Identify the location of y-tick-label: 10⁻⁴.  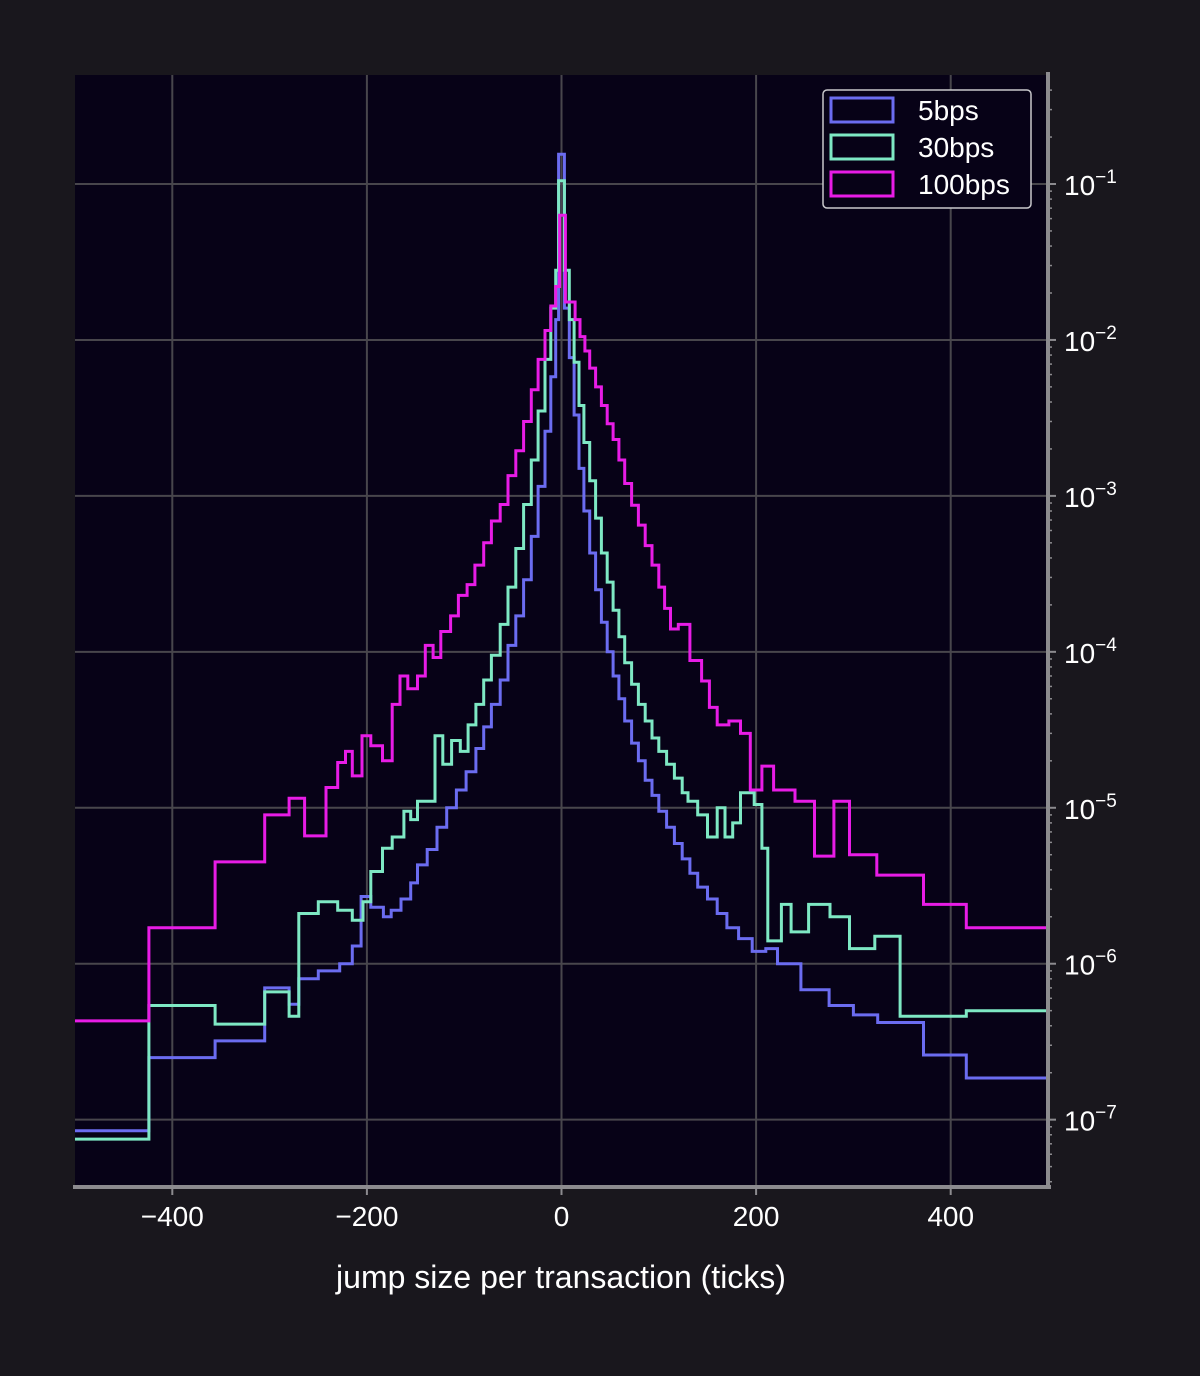
(1090, 652).